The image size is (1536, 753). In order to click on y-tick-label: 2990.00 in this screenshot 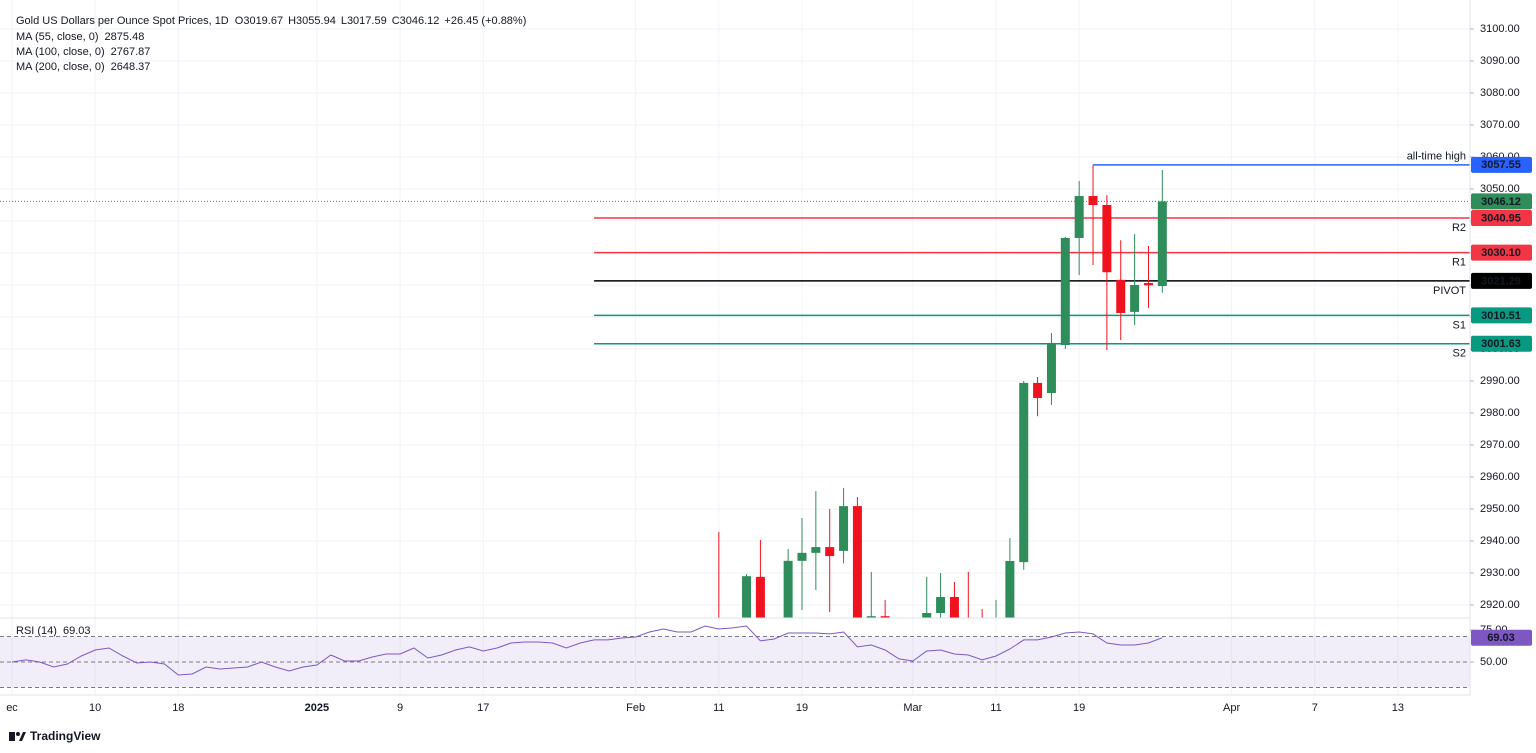, I will do `click(1500, 381)`.